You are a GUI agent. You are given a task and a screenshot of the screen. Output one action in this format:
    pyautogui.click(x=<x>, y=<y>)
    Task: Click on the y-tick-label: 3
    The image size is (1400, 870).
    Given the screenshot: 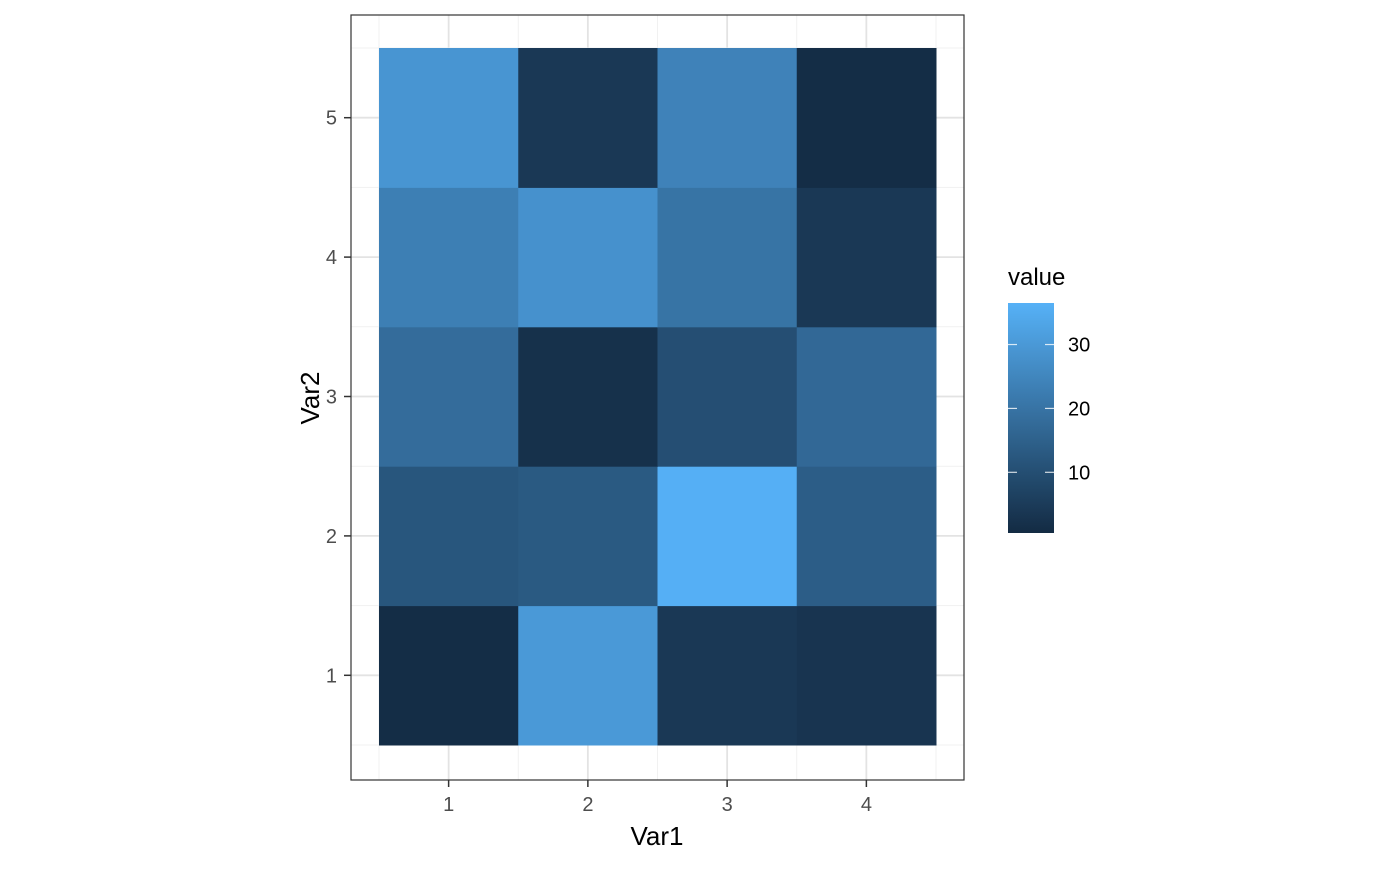 What is the action you would take?
    pyautogui.click(x=331, y=398)
    